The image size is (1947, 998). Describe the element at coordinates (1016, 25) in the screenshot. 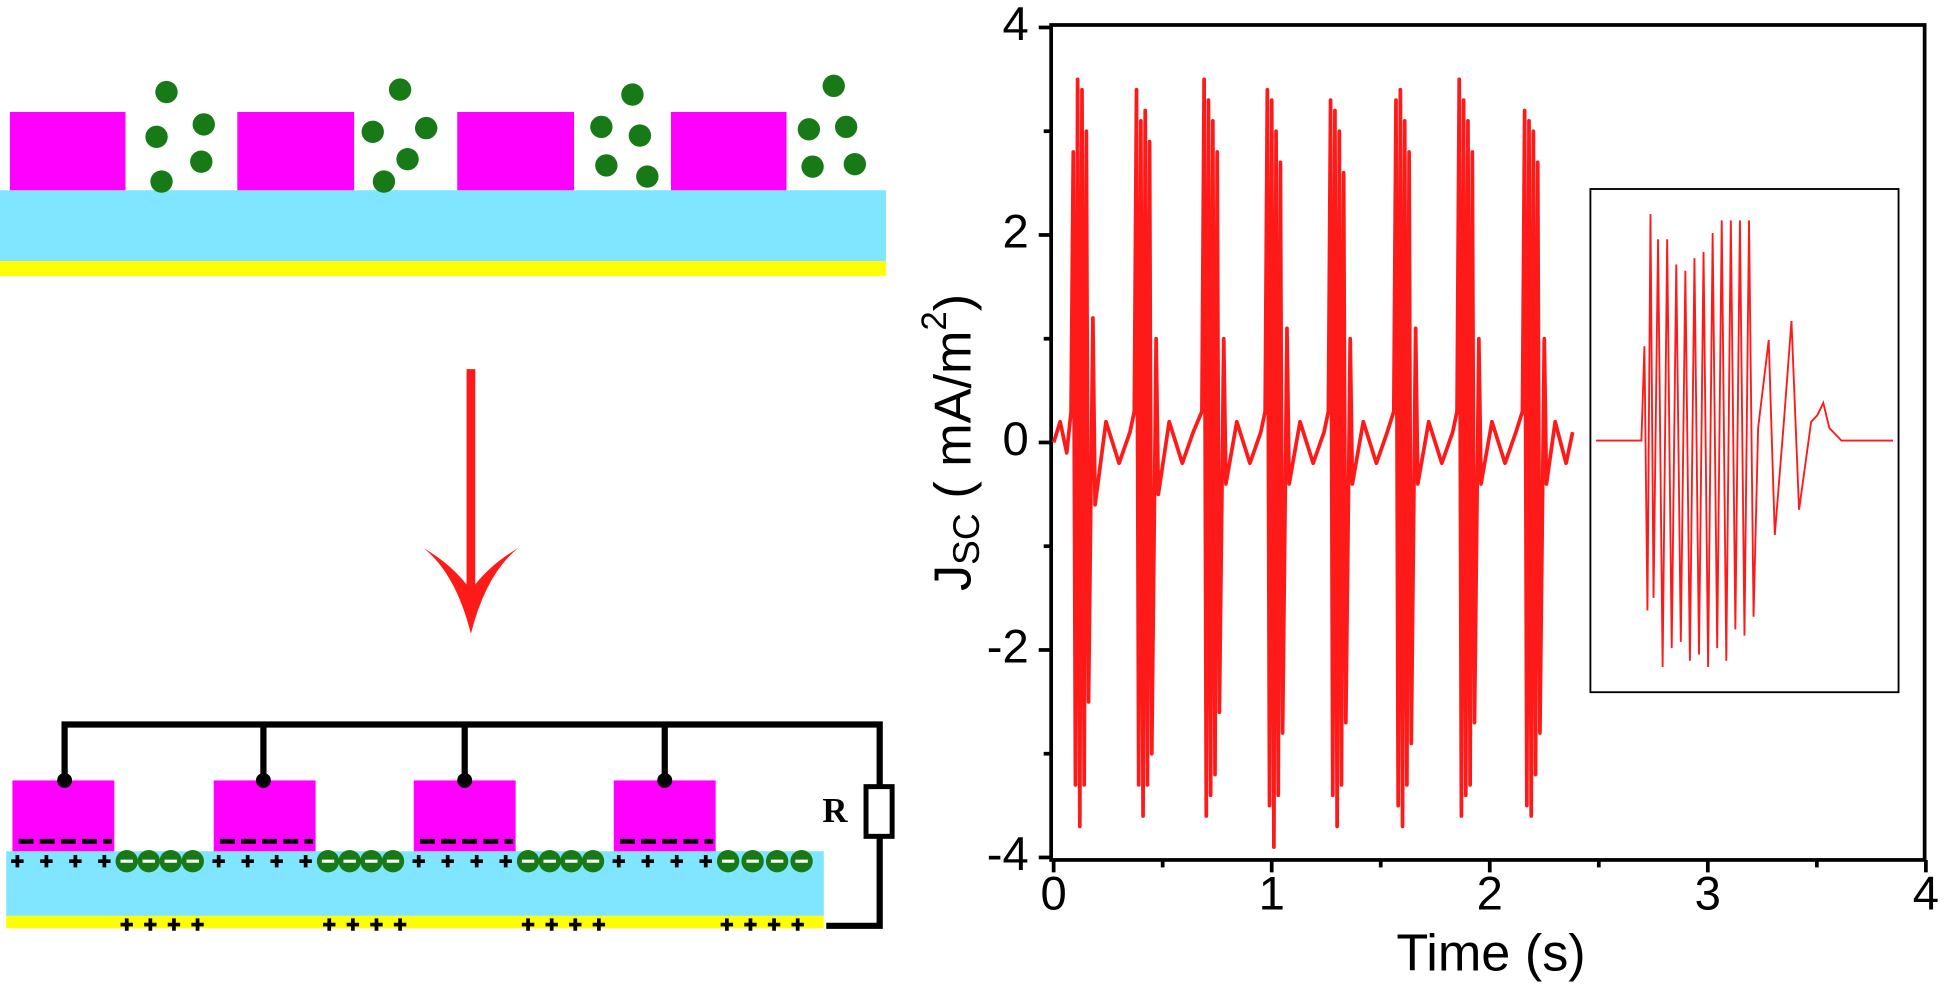

I see `y-tick-label: 4` at that location.